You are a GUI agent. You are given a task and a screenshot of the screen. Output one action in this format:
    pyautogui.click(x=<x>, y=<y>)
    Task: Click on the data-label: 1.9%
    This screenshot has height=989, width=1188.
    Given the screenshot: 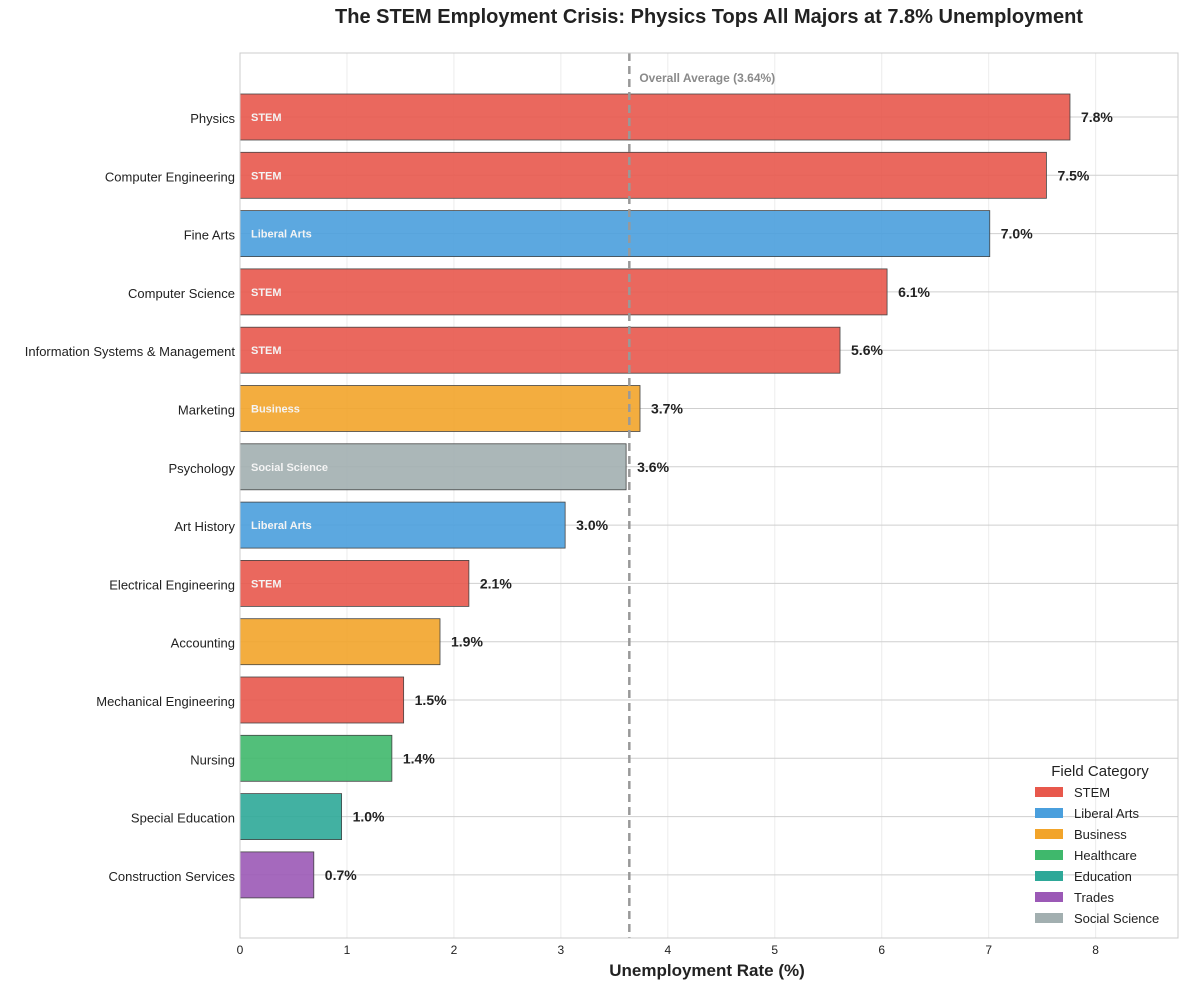 What is the action you would take?
    pyautogui.click(x=467, y=642)
    